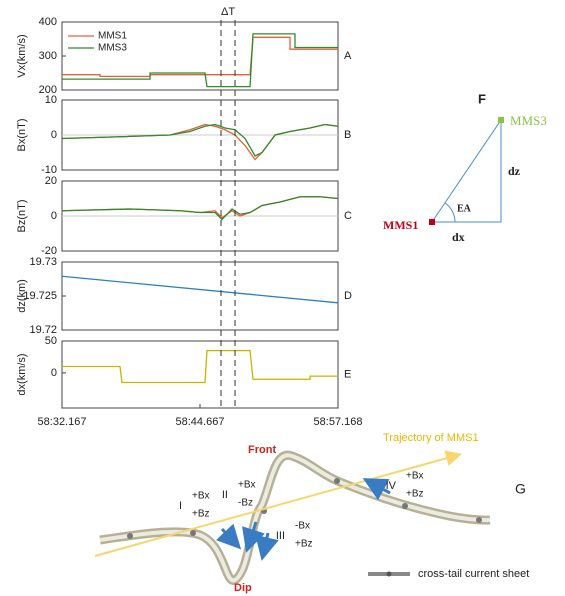  Describe the element at coordinates (43, 330) in the screenshot. I see `y-tick-label: 19.72` at that location.